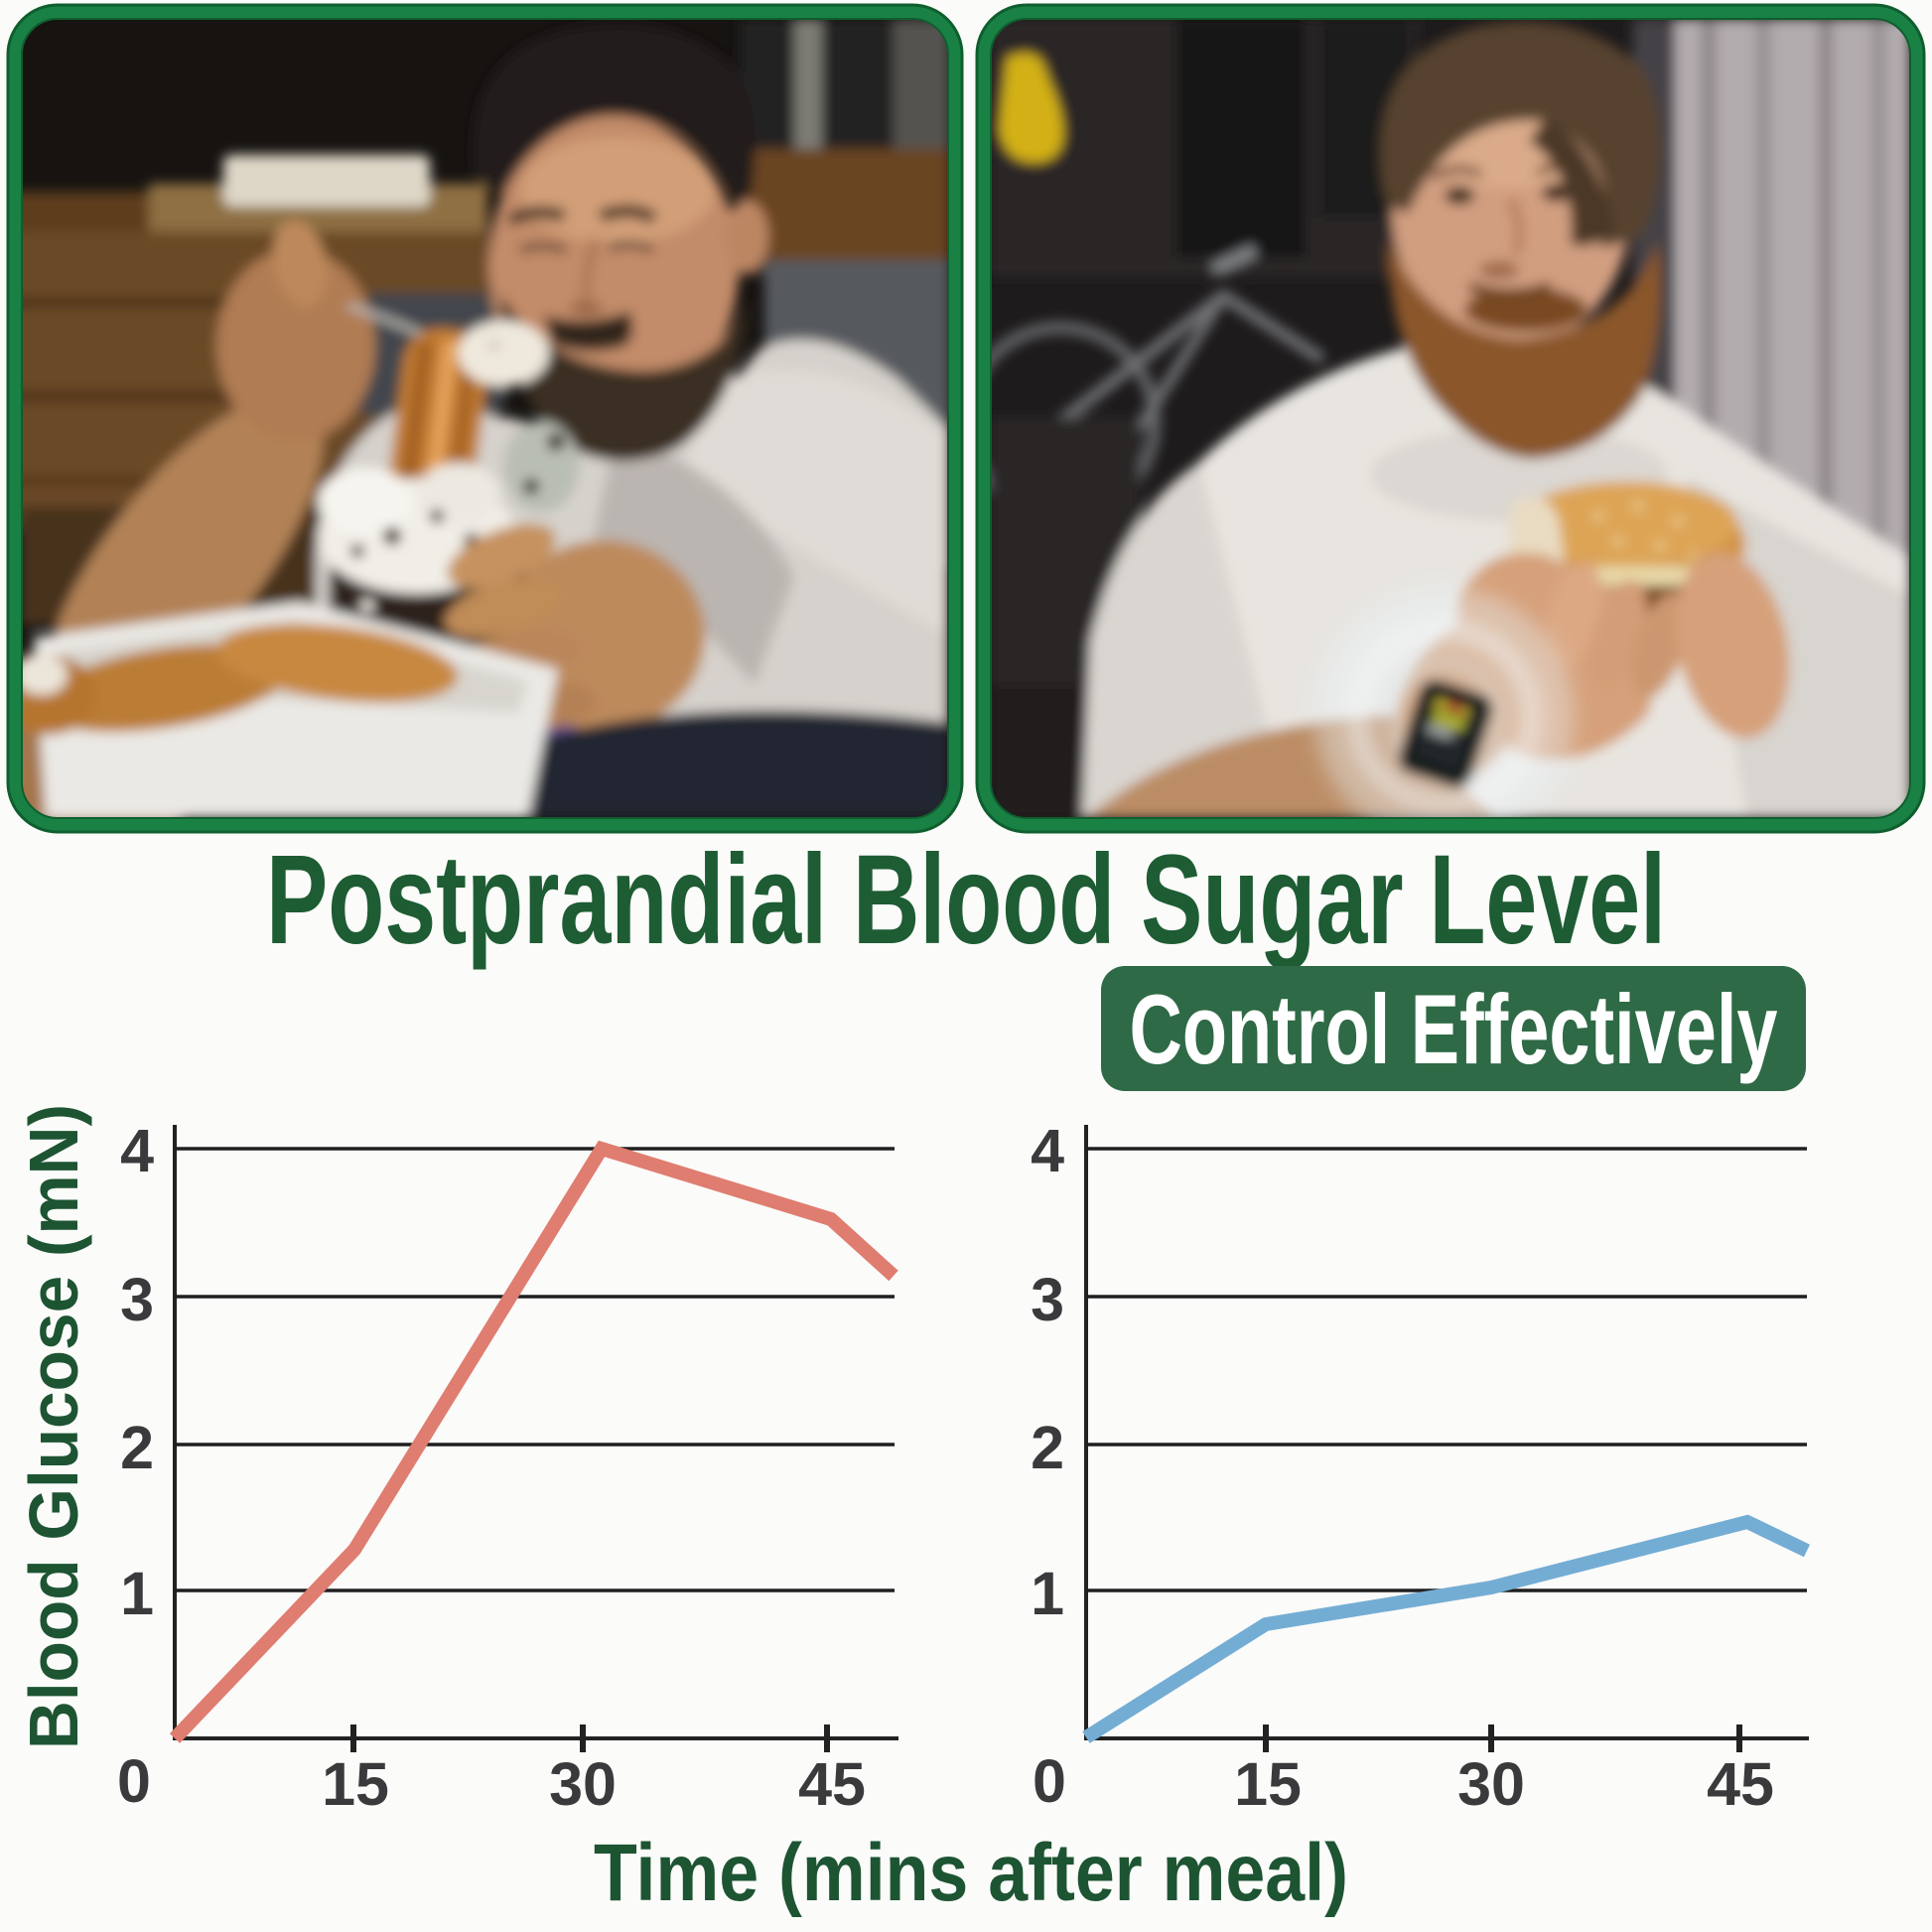 The width and height of the screenshot is (1932, 1932). Describe the element at coordinates (1454, 1029) in the screenshot. I see `svg-text: Control Effectively` at that location.